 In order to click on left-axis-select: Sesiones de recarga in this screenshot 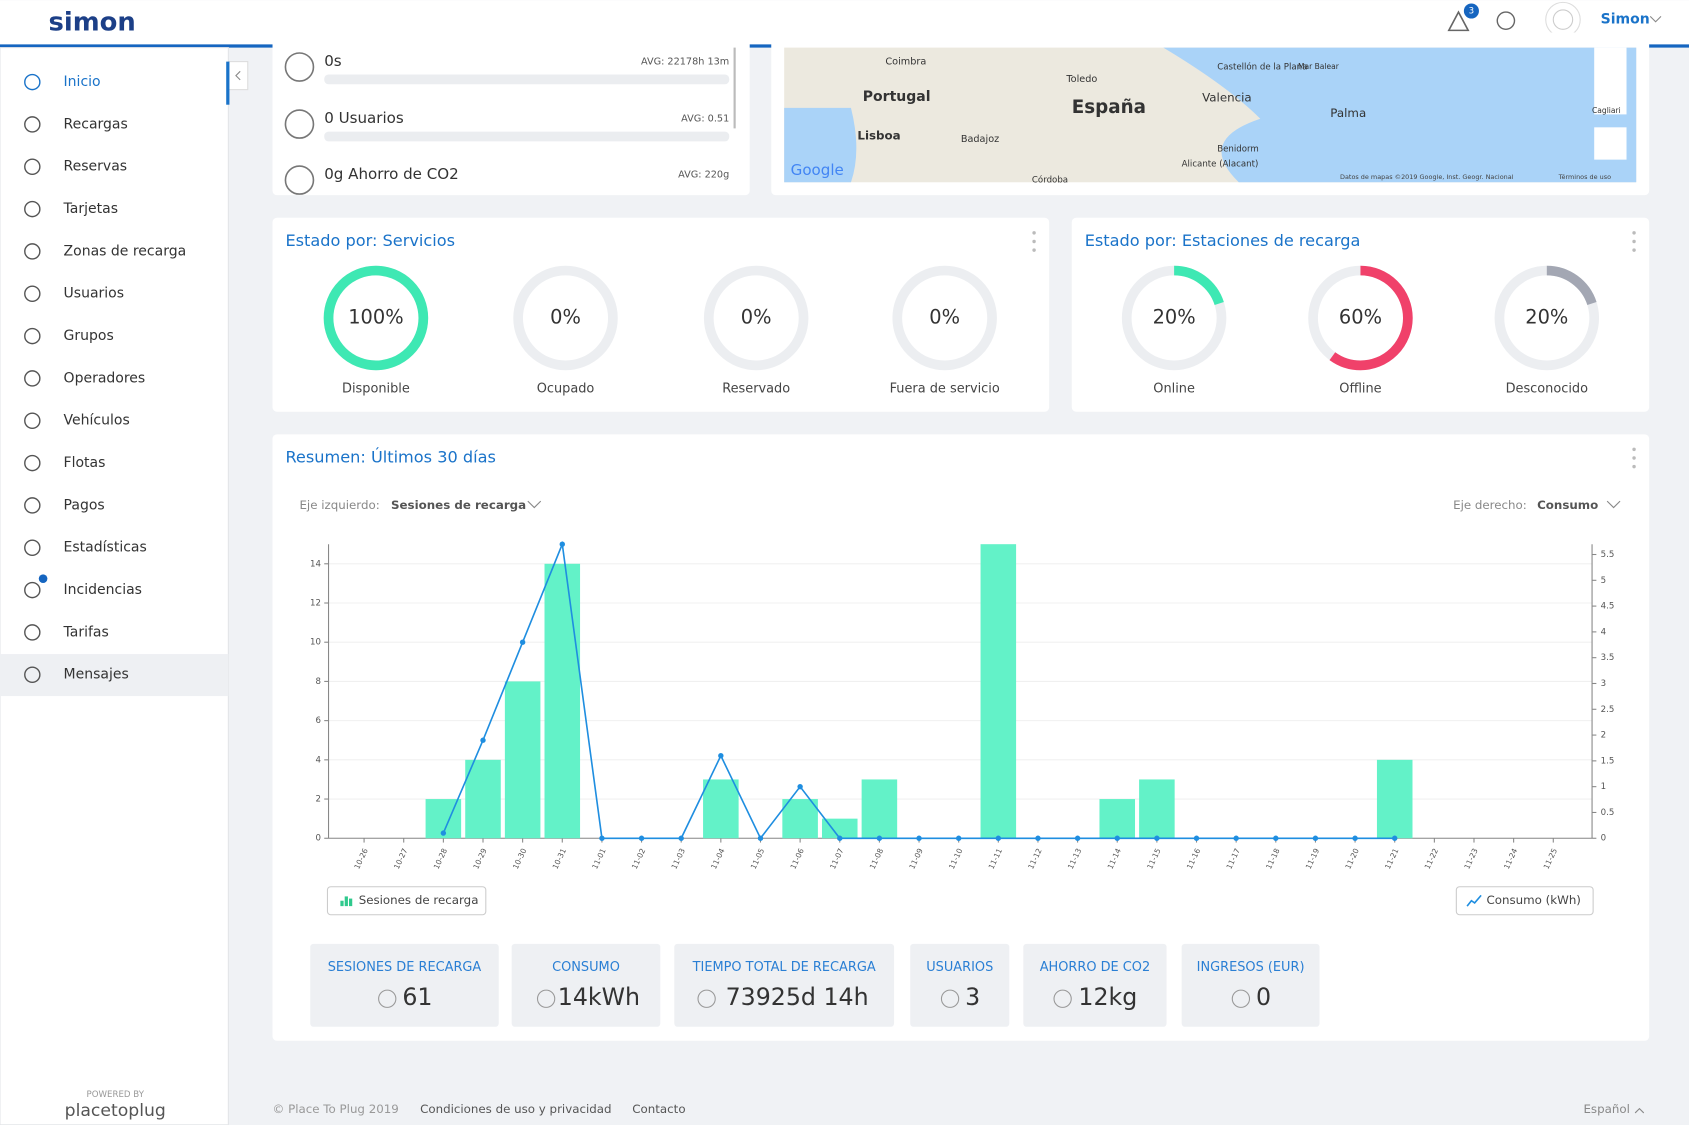, I will do `click(458, 505)`.